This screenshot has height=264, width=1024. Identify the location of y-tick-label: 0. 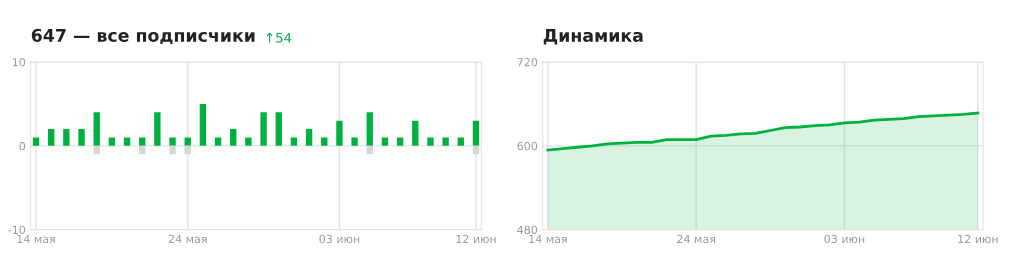
(22, 146).